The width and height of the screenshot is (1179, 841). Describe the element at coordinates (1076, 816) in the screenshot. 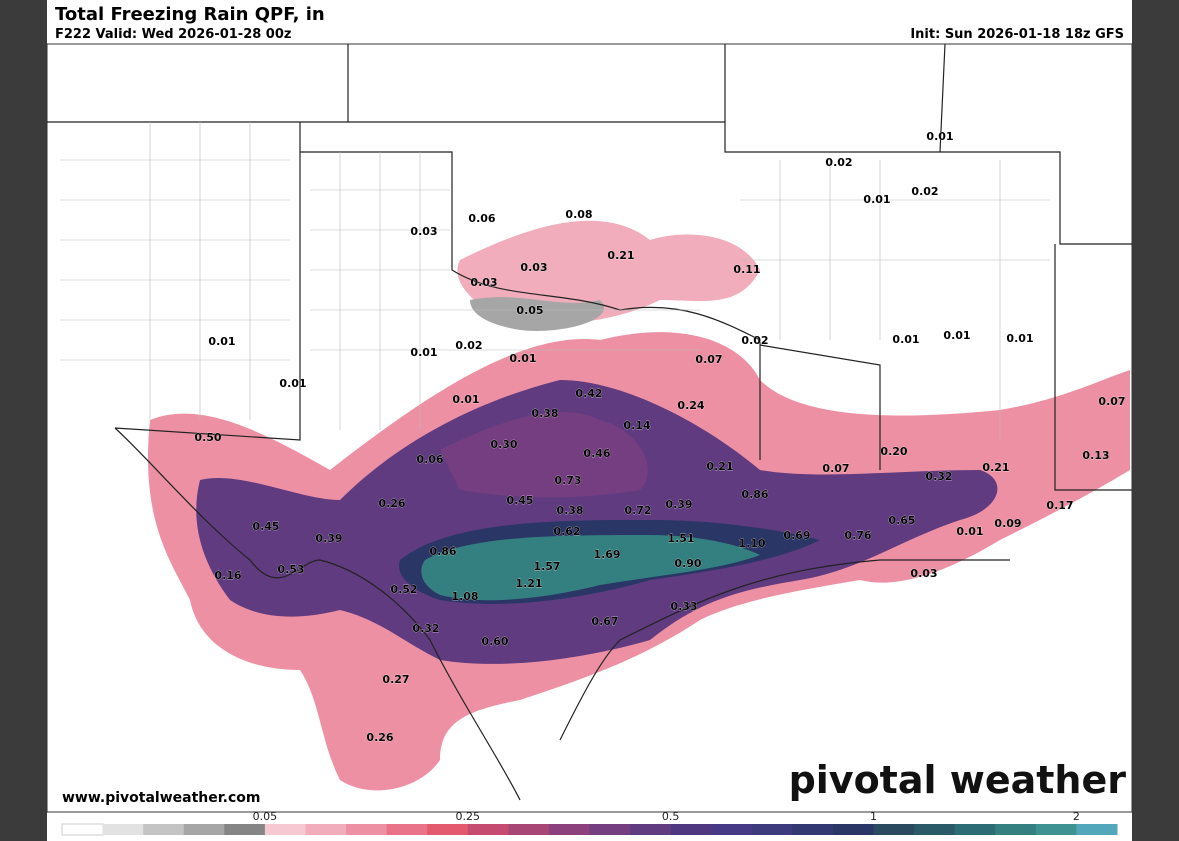

I see `colorbar-tick-label: 2` at that location.